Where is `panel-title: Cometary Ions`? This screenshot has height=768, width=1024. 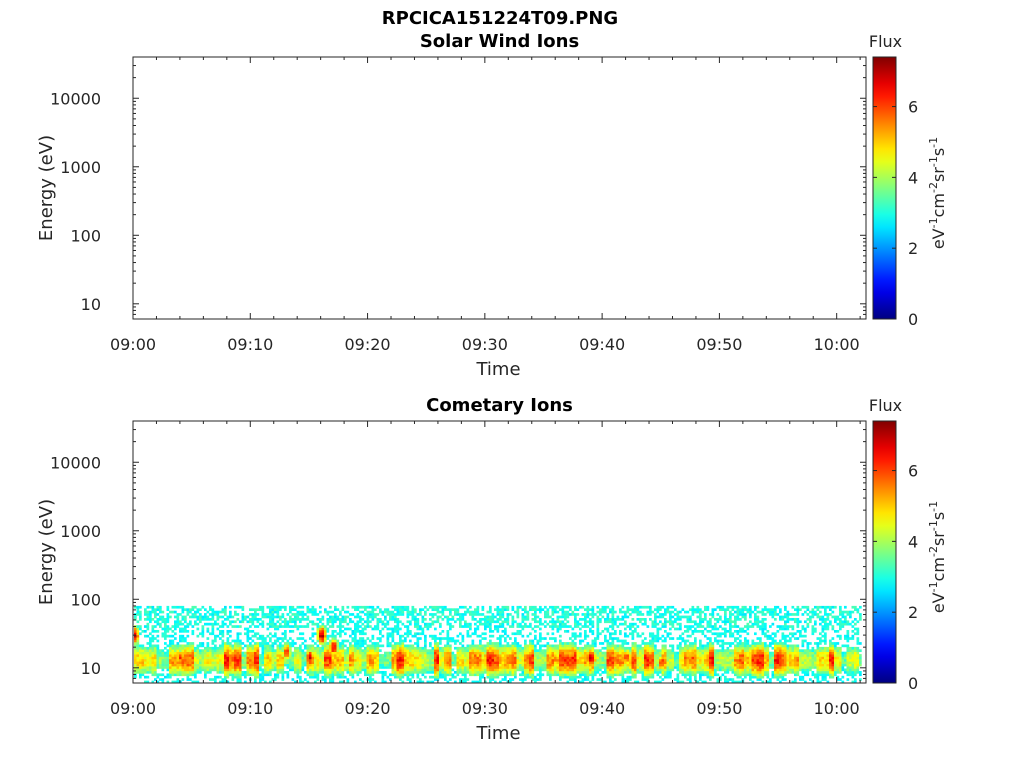
panel-title: Cometary Ions is located at coordinates (499, 405).